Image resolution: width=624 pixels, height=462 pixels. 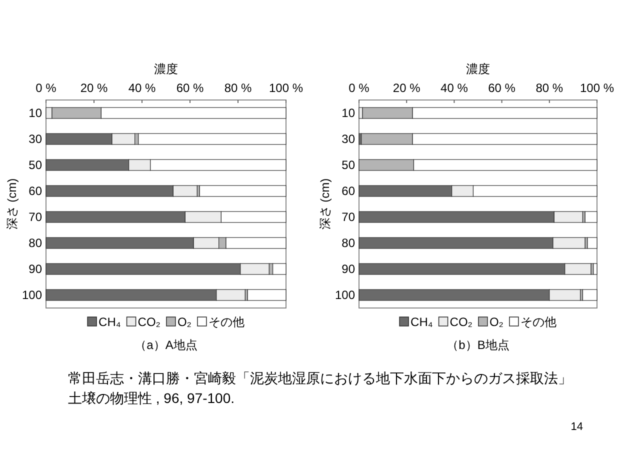 I want to click on text: 14, so click(x=576, y=427).